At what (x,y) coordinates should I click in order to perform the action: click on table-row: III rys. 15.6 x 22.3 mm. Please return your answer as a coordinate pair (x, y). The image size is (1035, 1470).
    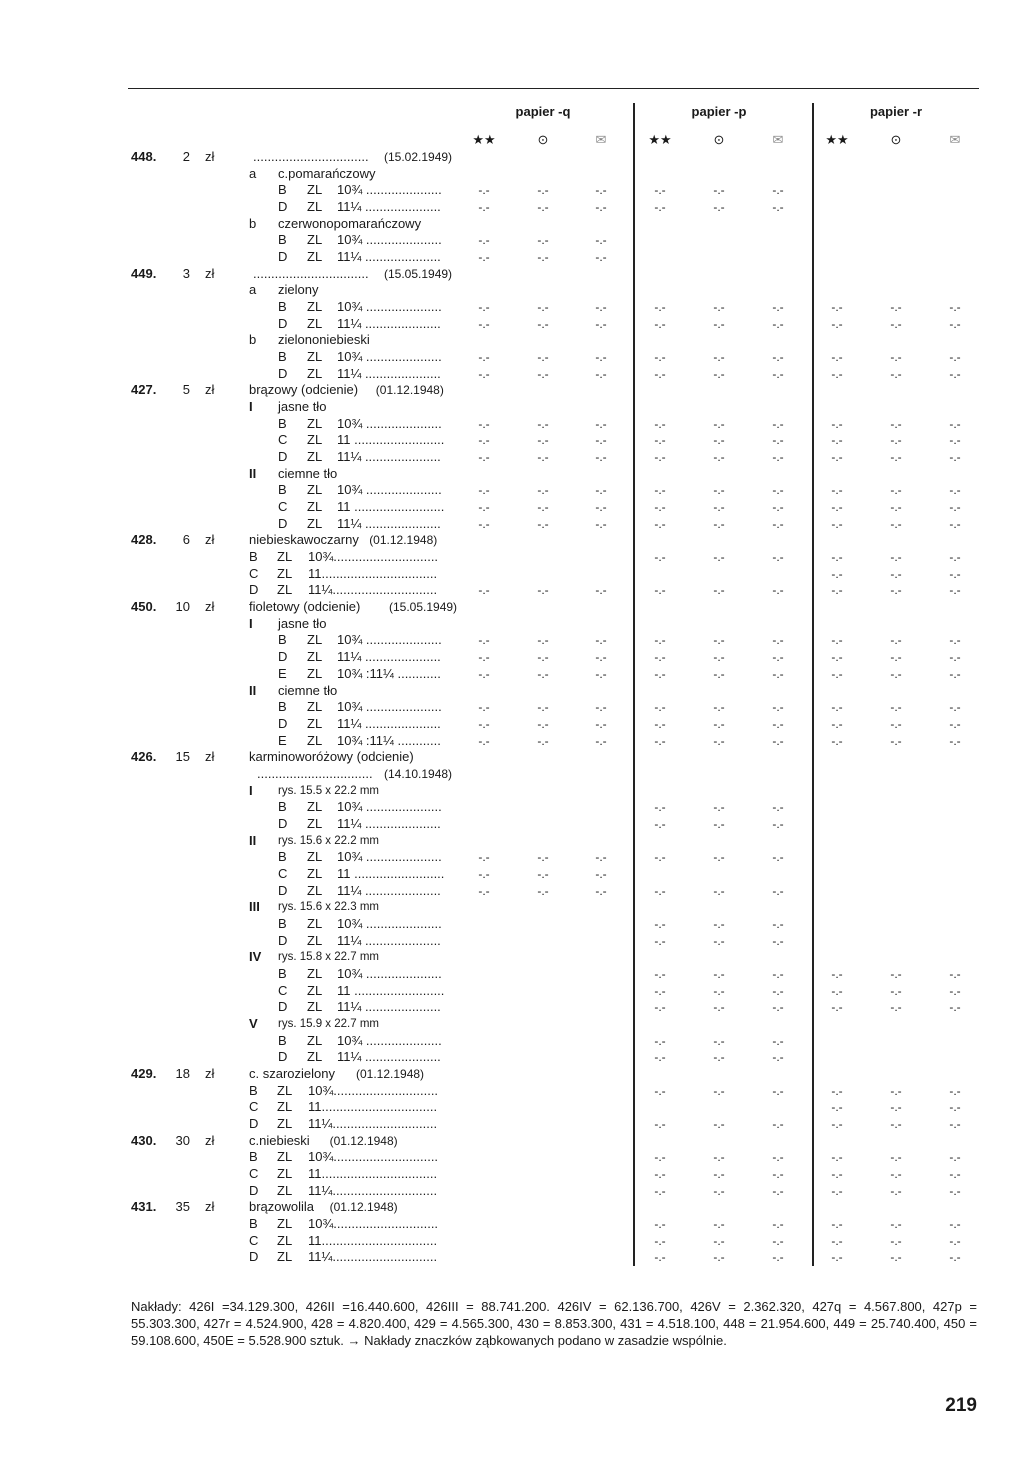
    Looking at the image, I should click on (517, 907).